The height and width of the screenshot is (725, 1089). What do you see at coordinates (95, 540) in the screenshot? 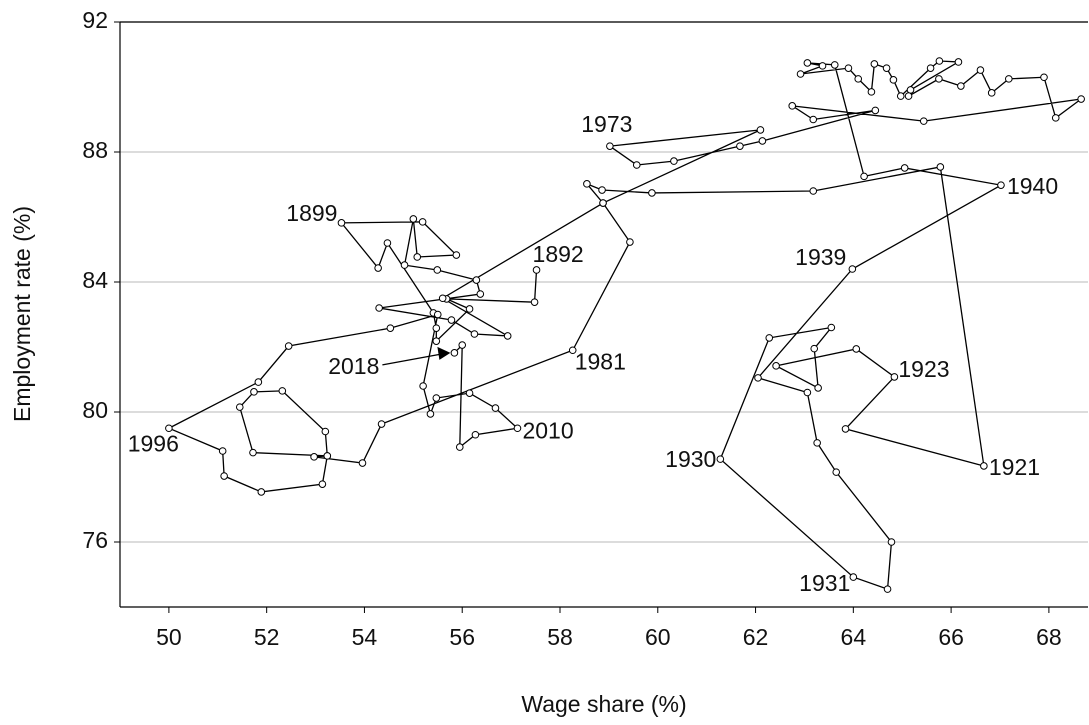
I see `y-tick-label: 76` at bounding box center [95, 540].